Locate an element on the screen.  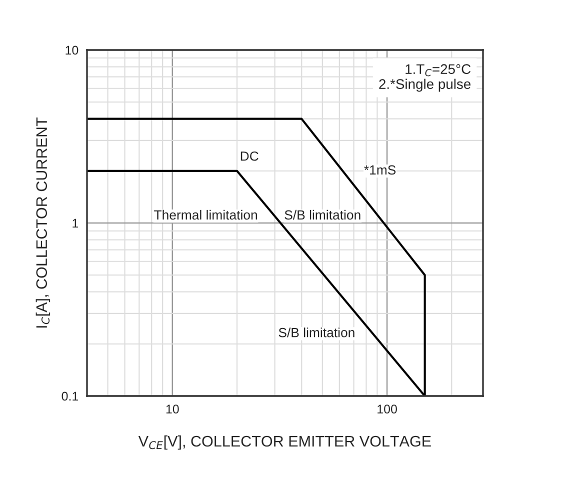
annotation: 1.T$_{C}$=25°C 2.*Single pulse is located at coordinates (425, 78).